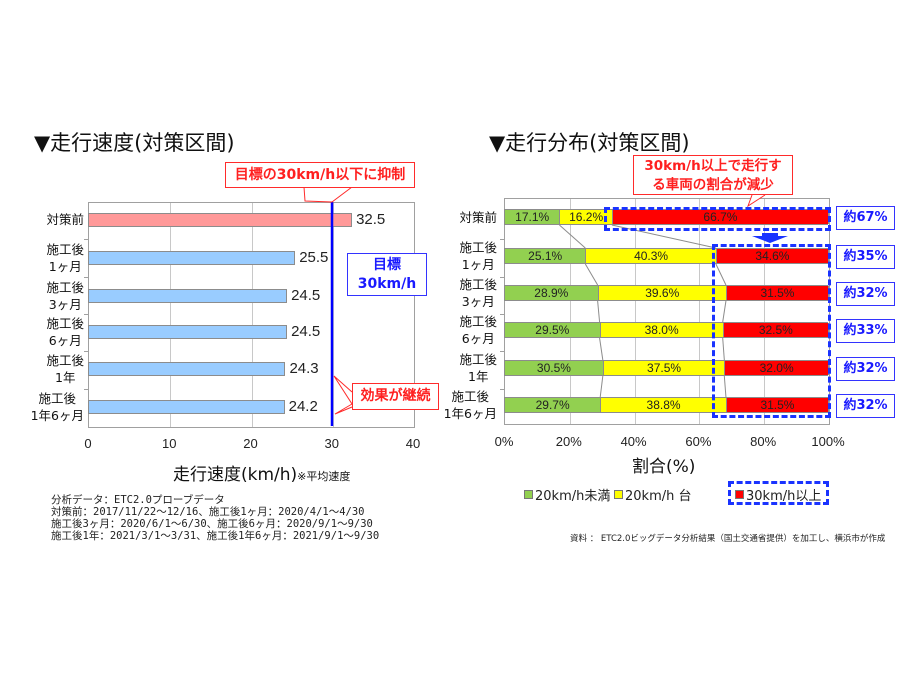 The width and height of the screenshot is (900, 675). What do you see at coordinates (387, 274) in the screenshot?
I see `target-box: 目標 30km/h` at bounding box center [387, 274].